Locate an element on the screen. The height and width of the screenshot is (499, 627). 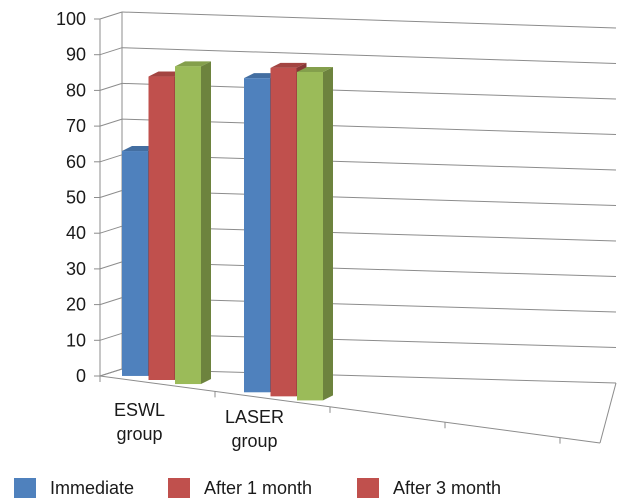
legend-swatch-after-1-month is located at coordinates (179, 488).